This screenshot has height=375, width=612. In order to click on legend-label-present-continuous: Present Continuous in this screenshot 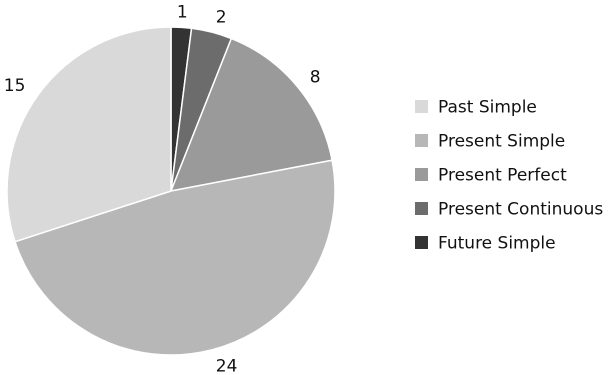, I will do `click(520, 210)`.